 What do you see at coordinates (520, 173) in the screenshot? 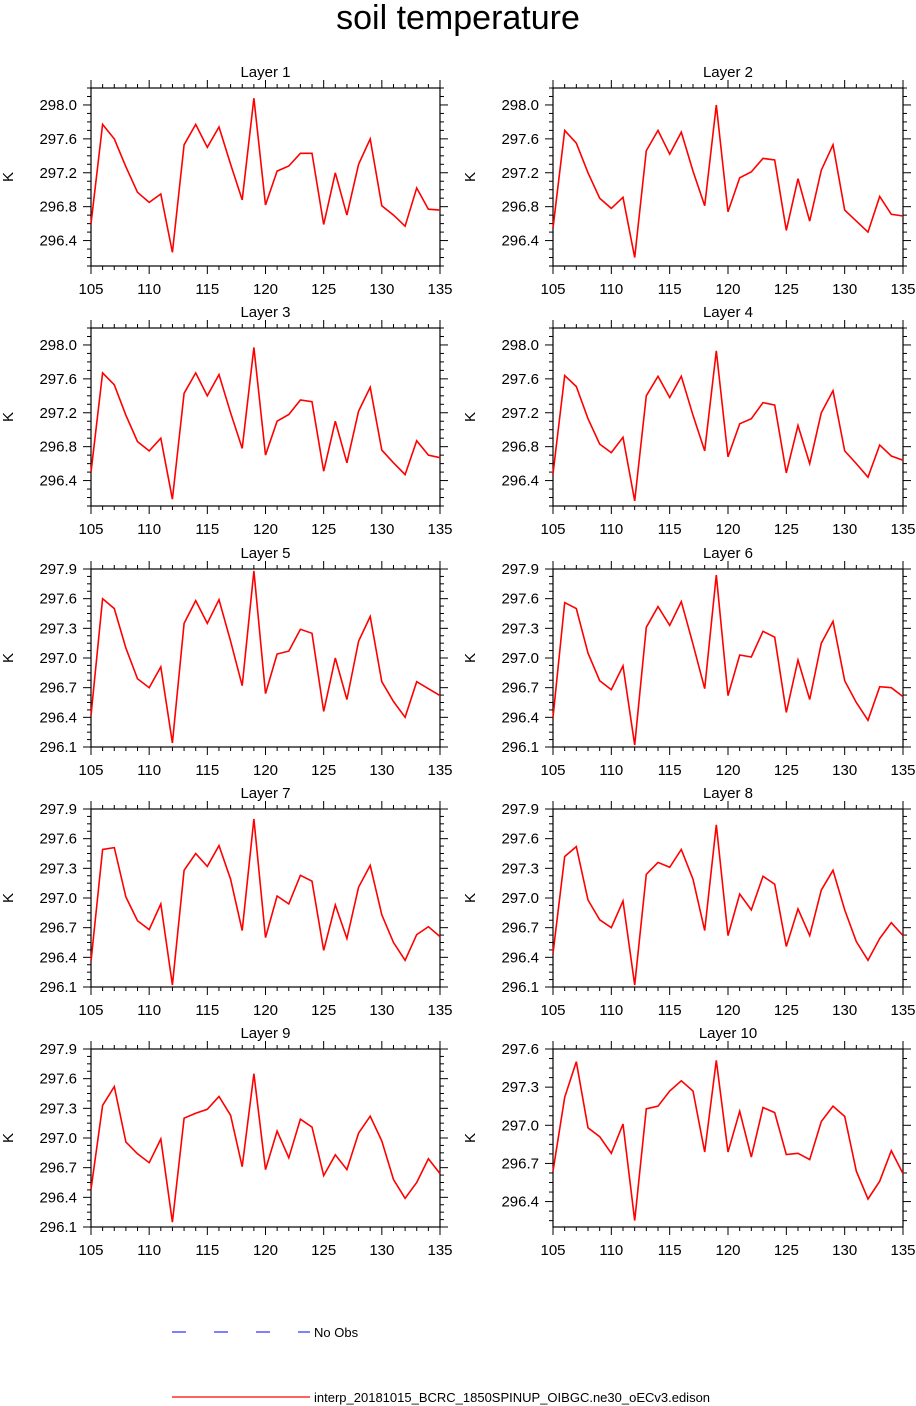
I see `y-tick-label: 297.2` at bounding box center [520, 173].